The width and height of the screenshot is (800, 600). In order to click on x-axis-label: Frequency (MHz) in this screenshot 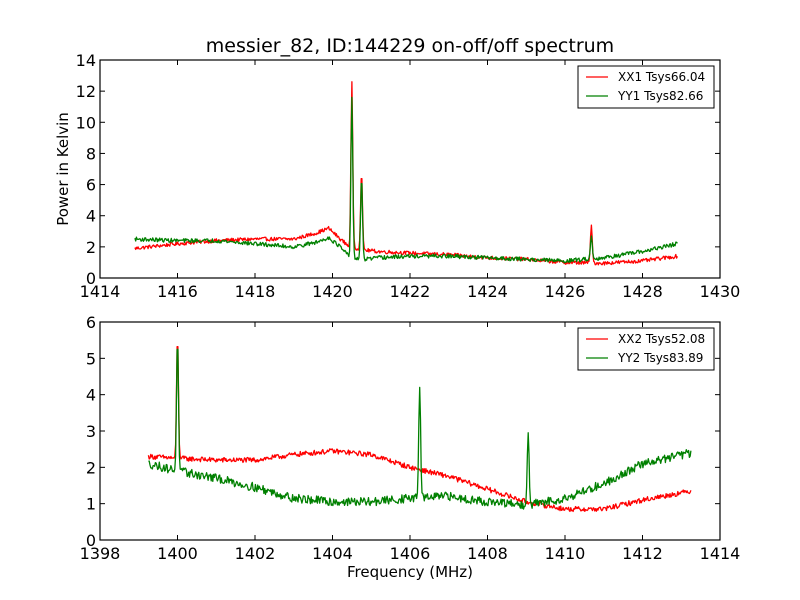, I will do `click(410, 572)`.